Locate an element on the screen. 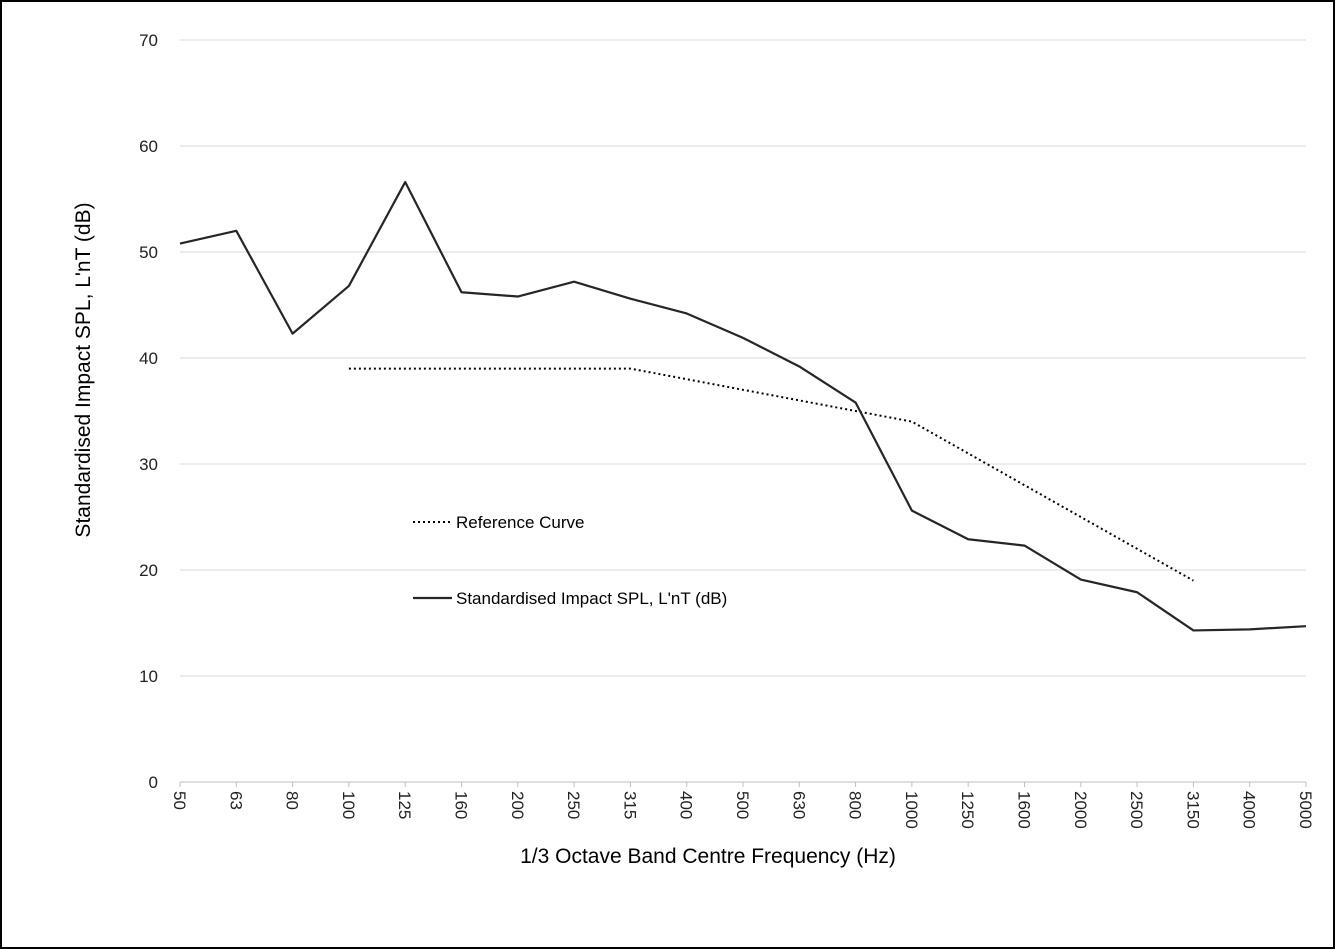  x-tick-label: 800 is located at coordinates (855, 805).